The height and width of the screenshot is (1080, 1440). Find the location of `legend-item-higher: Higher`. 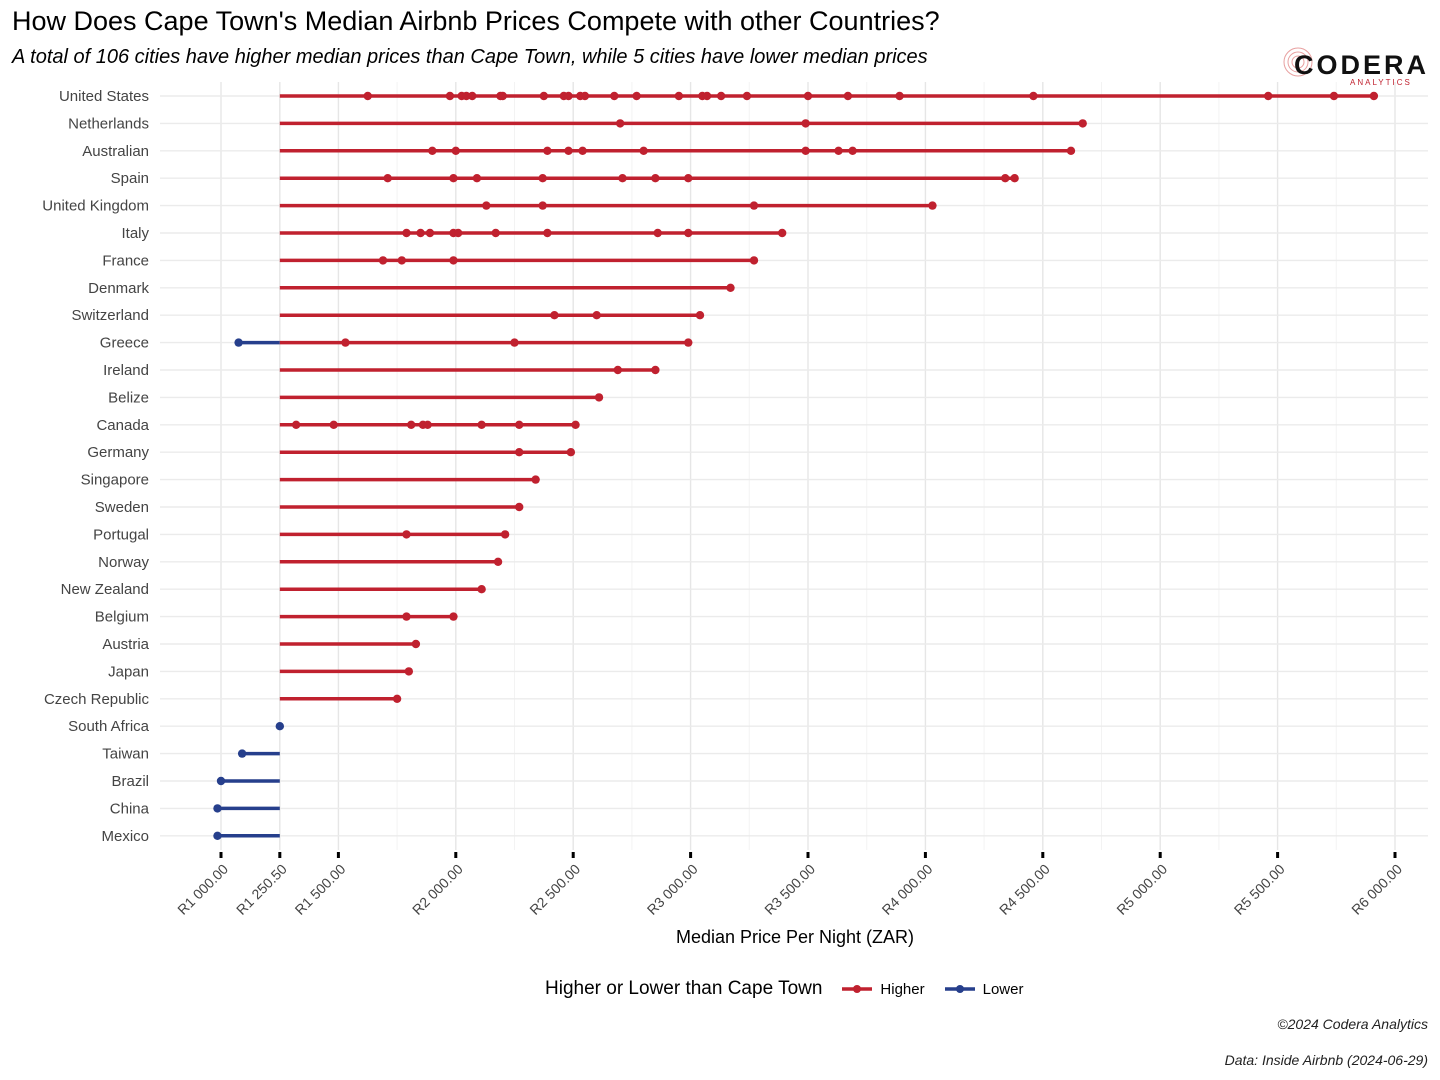

legend-item-higher: Higher is located at coordinates (883, 989).